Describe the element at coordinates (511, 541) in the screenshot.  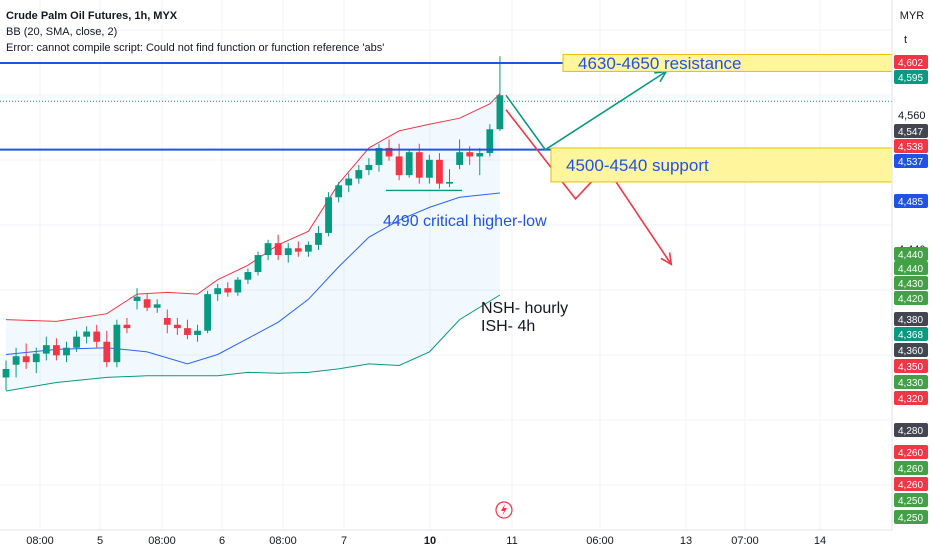
I see `time-tick: 11` at that location.